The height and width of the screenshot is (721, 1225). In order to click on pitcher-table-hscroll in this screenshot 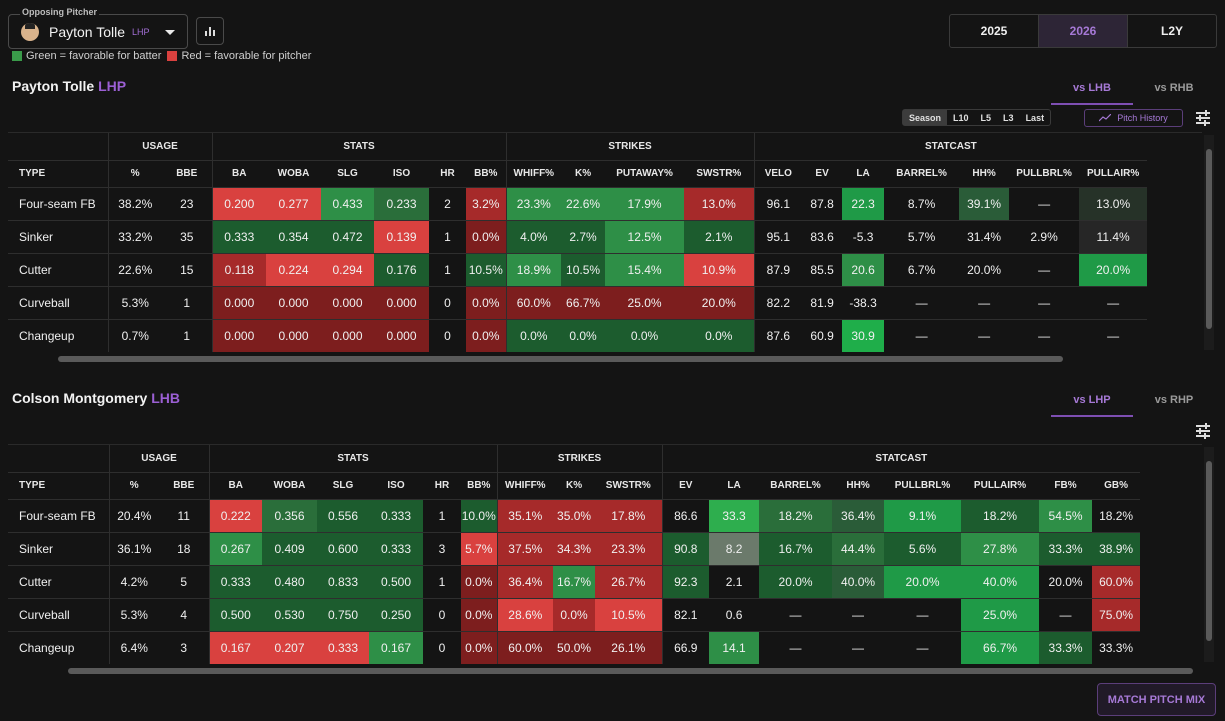, I will do `click(605, 359)`.